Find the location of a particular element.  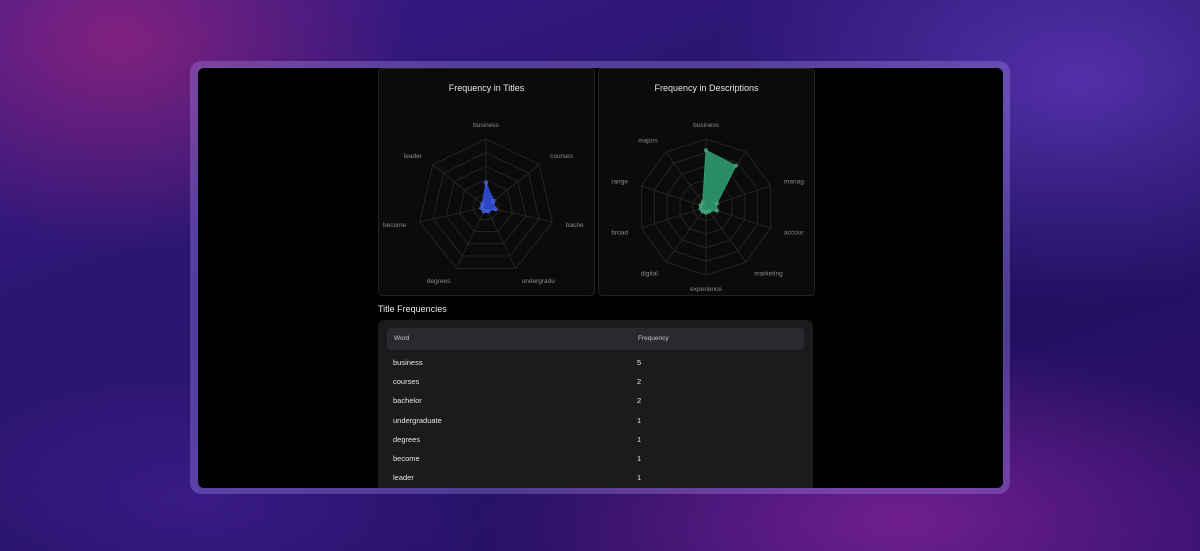

axis-label: majors is located at coordinates (648, 141).